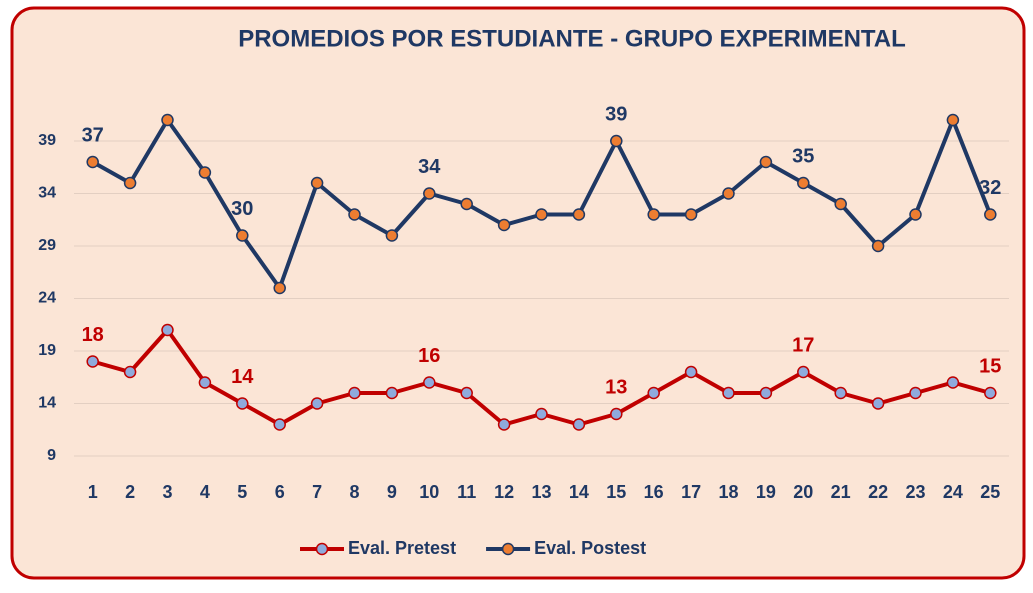  I want to click on legend-label: Eval. Postest, so click(590, 548).